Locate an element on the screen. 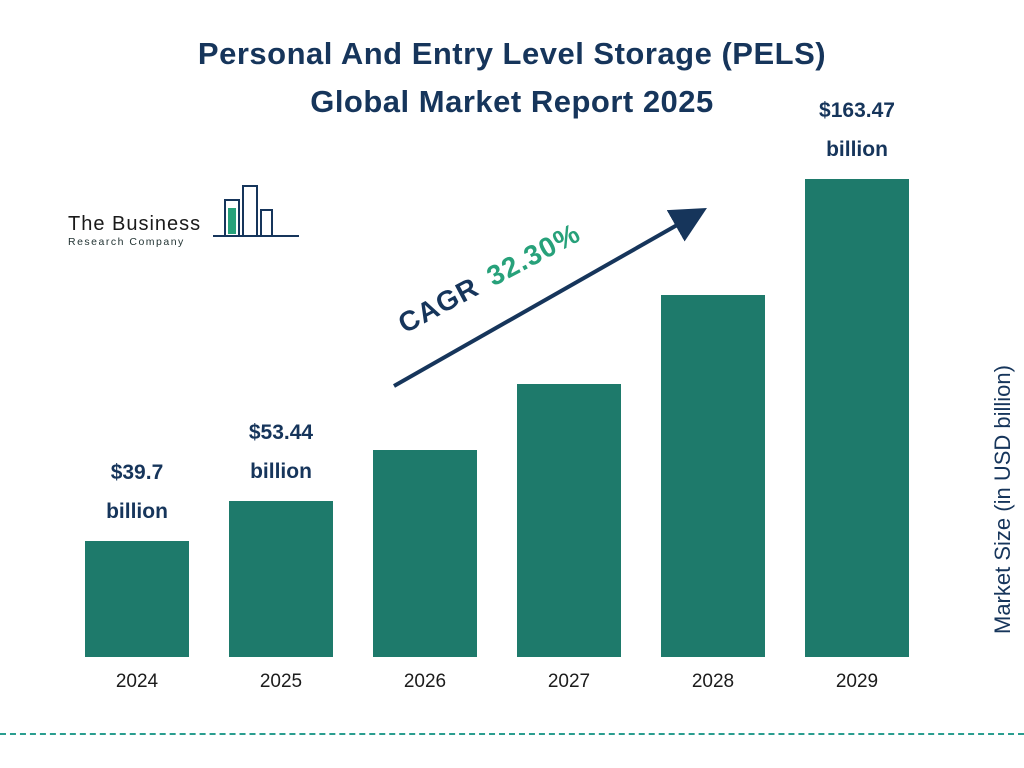 The image size is (1024, 768). bar-column-2024: $39.7 billion 2024 is located at coordinates (137, 574).